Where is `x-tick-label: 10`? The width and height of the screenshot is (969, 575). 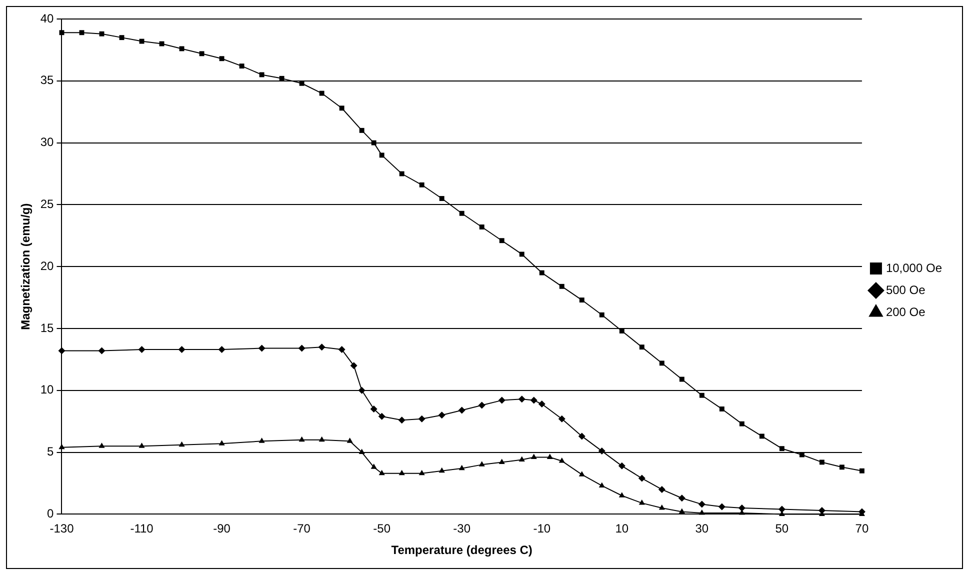 x-tick-label: 10 is located at coordinates (622, 529).